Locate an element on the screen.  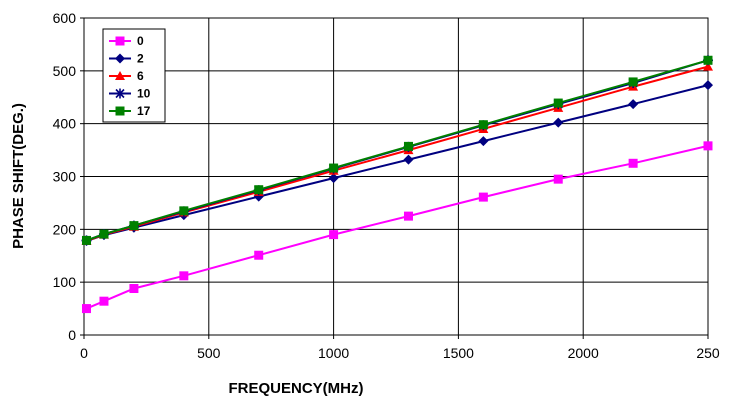
y-axis-title: PHASE SHIFT(DEG.) is located at coordinates (18, 176).